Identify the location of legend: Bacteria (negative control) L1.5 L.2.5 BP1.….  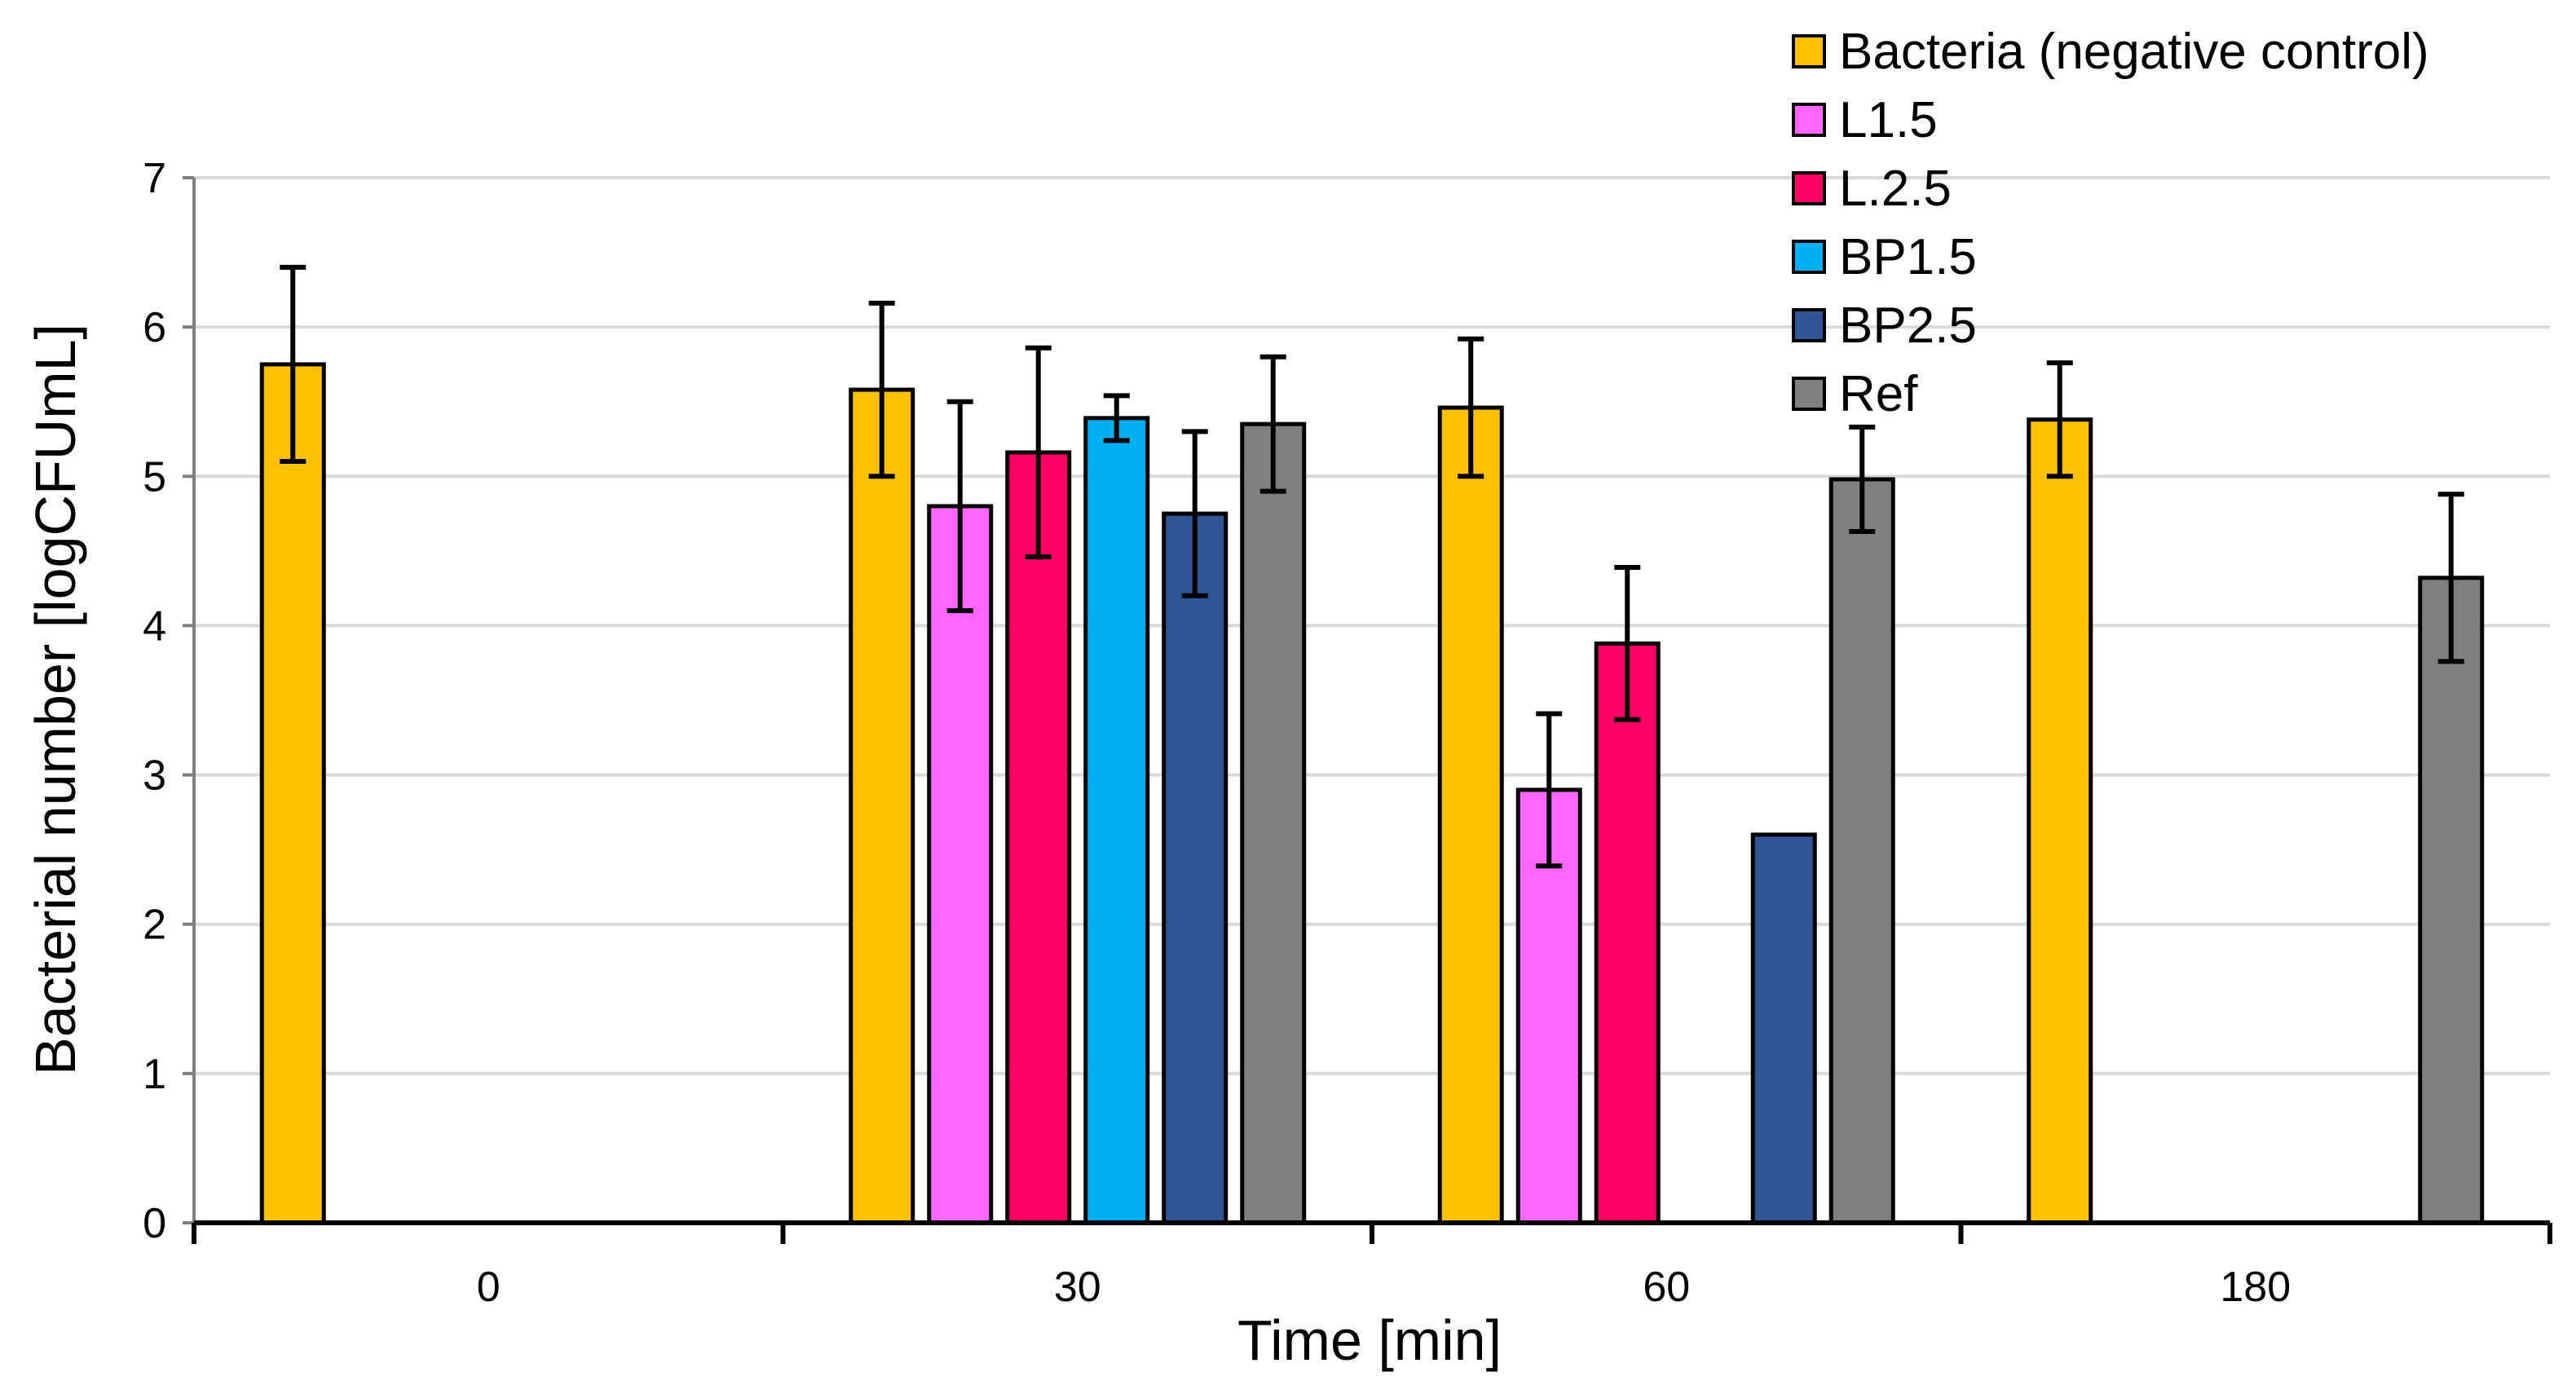
(2110, 223).